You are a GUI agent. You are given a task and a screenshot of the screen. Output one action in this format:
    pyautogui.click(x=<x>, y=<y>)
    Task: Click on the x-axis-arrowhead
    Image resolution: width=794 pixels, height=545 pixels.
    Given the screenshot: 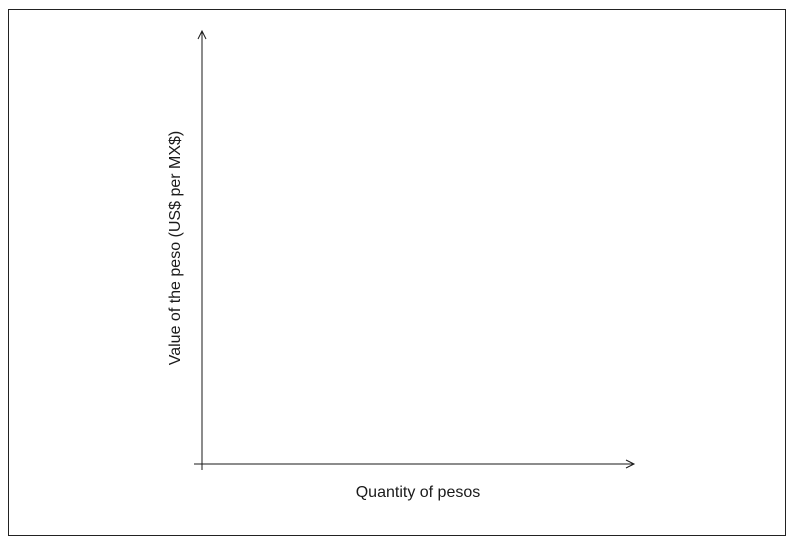 What is the action you would take?
    pyautogui.click(x=630, y=464)
    